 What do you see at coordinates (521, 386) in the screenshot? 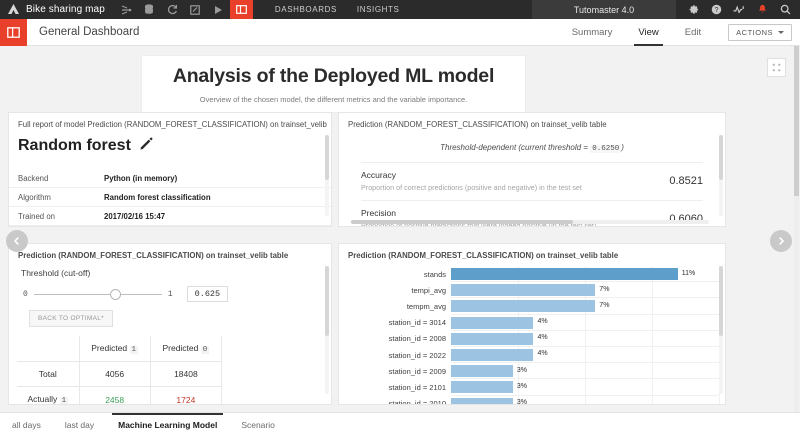
I see `chart-bar-value-label: 3%` at bounding box center [521, 386].